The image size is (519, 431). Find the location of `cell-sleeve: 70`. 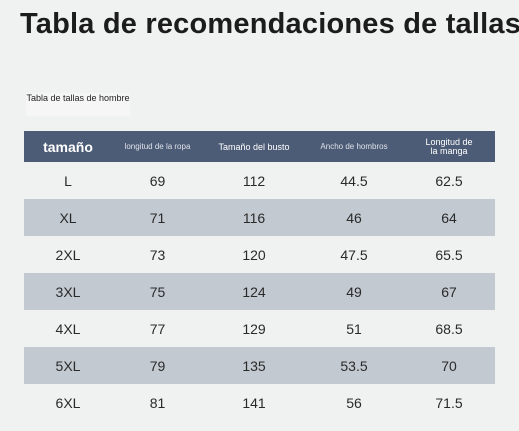

cell-sleeve: 70 is located at coordinates (449, 365).